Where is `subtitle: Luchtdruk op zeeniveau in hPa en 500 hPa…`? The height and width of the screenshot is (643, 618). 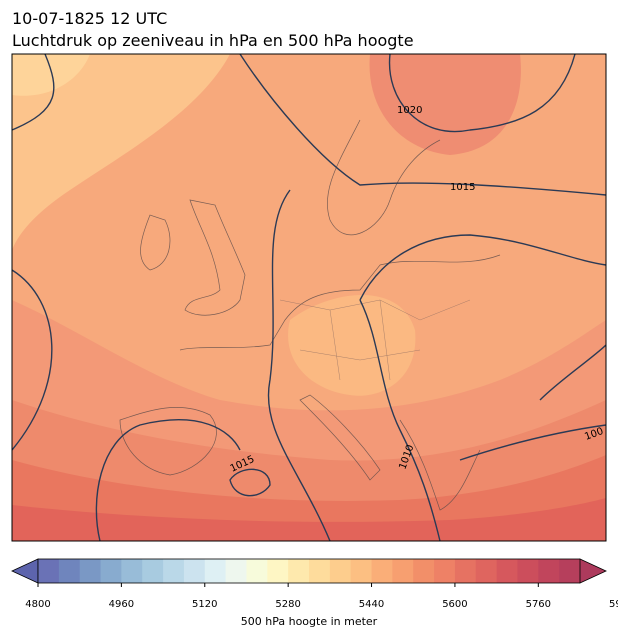
subtitle: Luchtdruk op zeeniveau in hPa en 500 hPa… is located at coordinates (213, 40).